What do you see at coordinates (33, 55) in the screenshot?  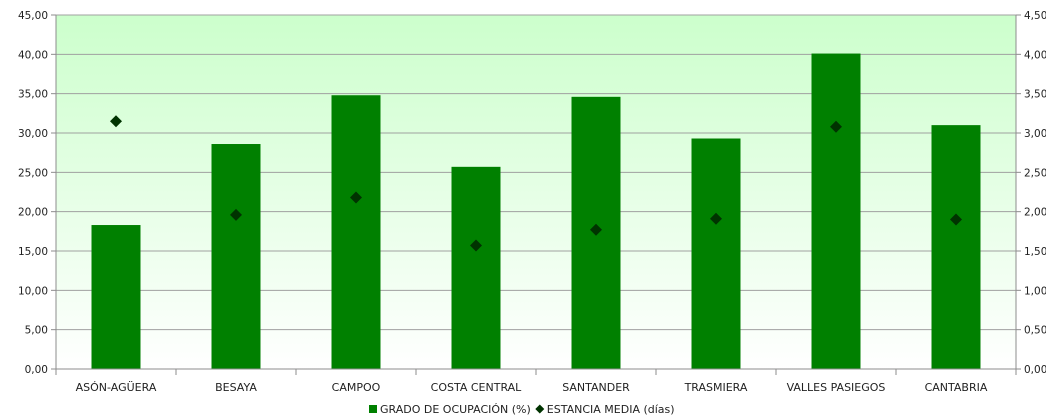 I see `left-tick-label: 40,00` at bounding box center [33, 55].